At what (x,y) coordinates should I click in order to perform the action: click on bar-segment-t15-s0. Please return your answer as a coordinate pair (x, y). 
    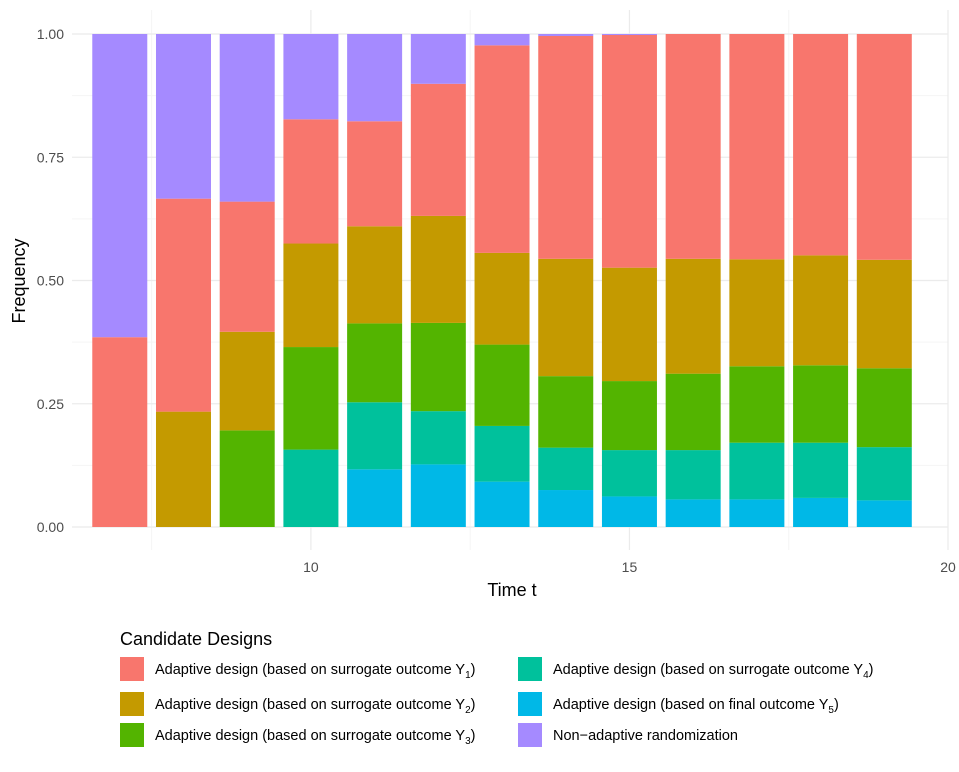
    Looking at the image, I should click on (629, 511).